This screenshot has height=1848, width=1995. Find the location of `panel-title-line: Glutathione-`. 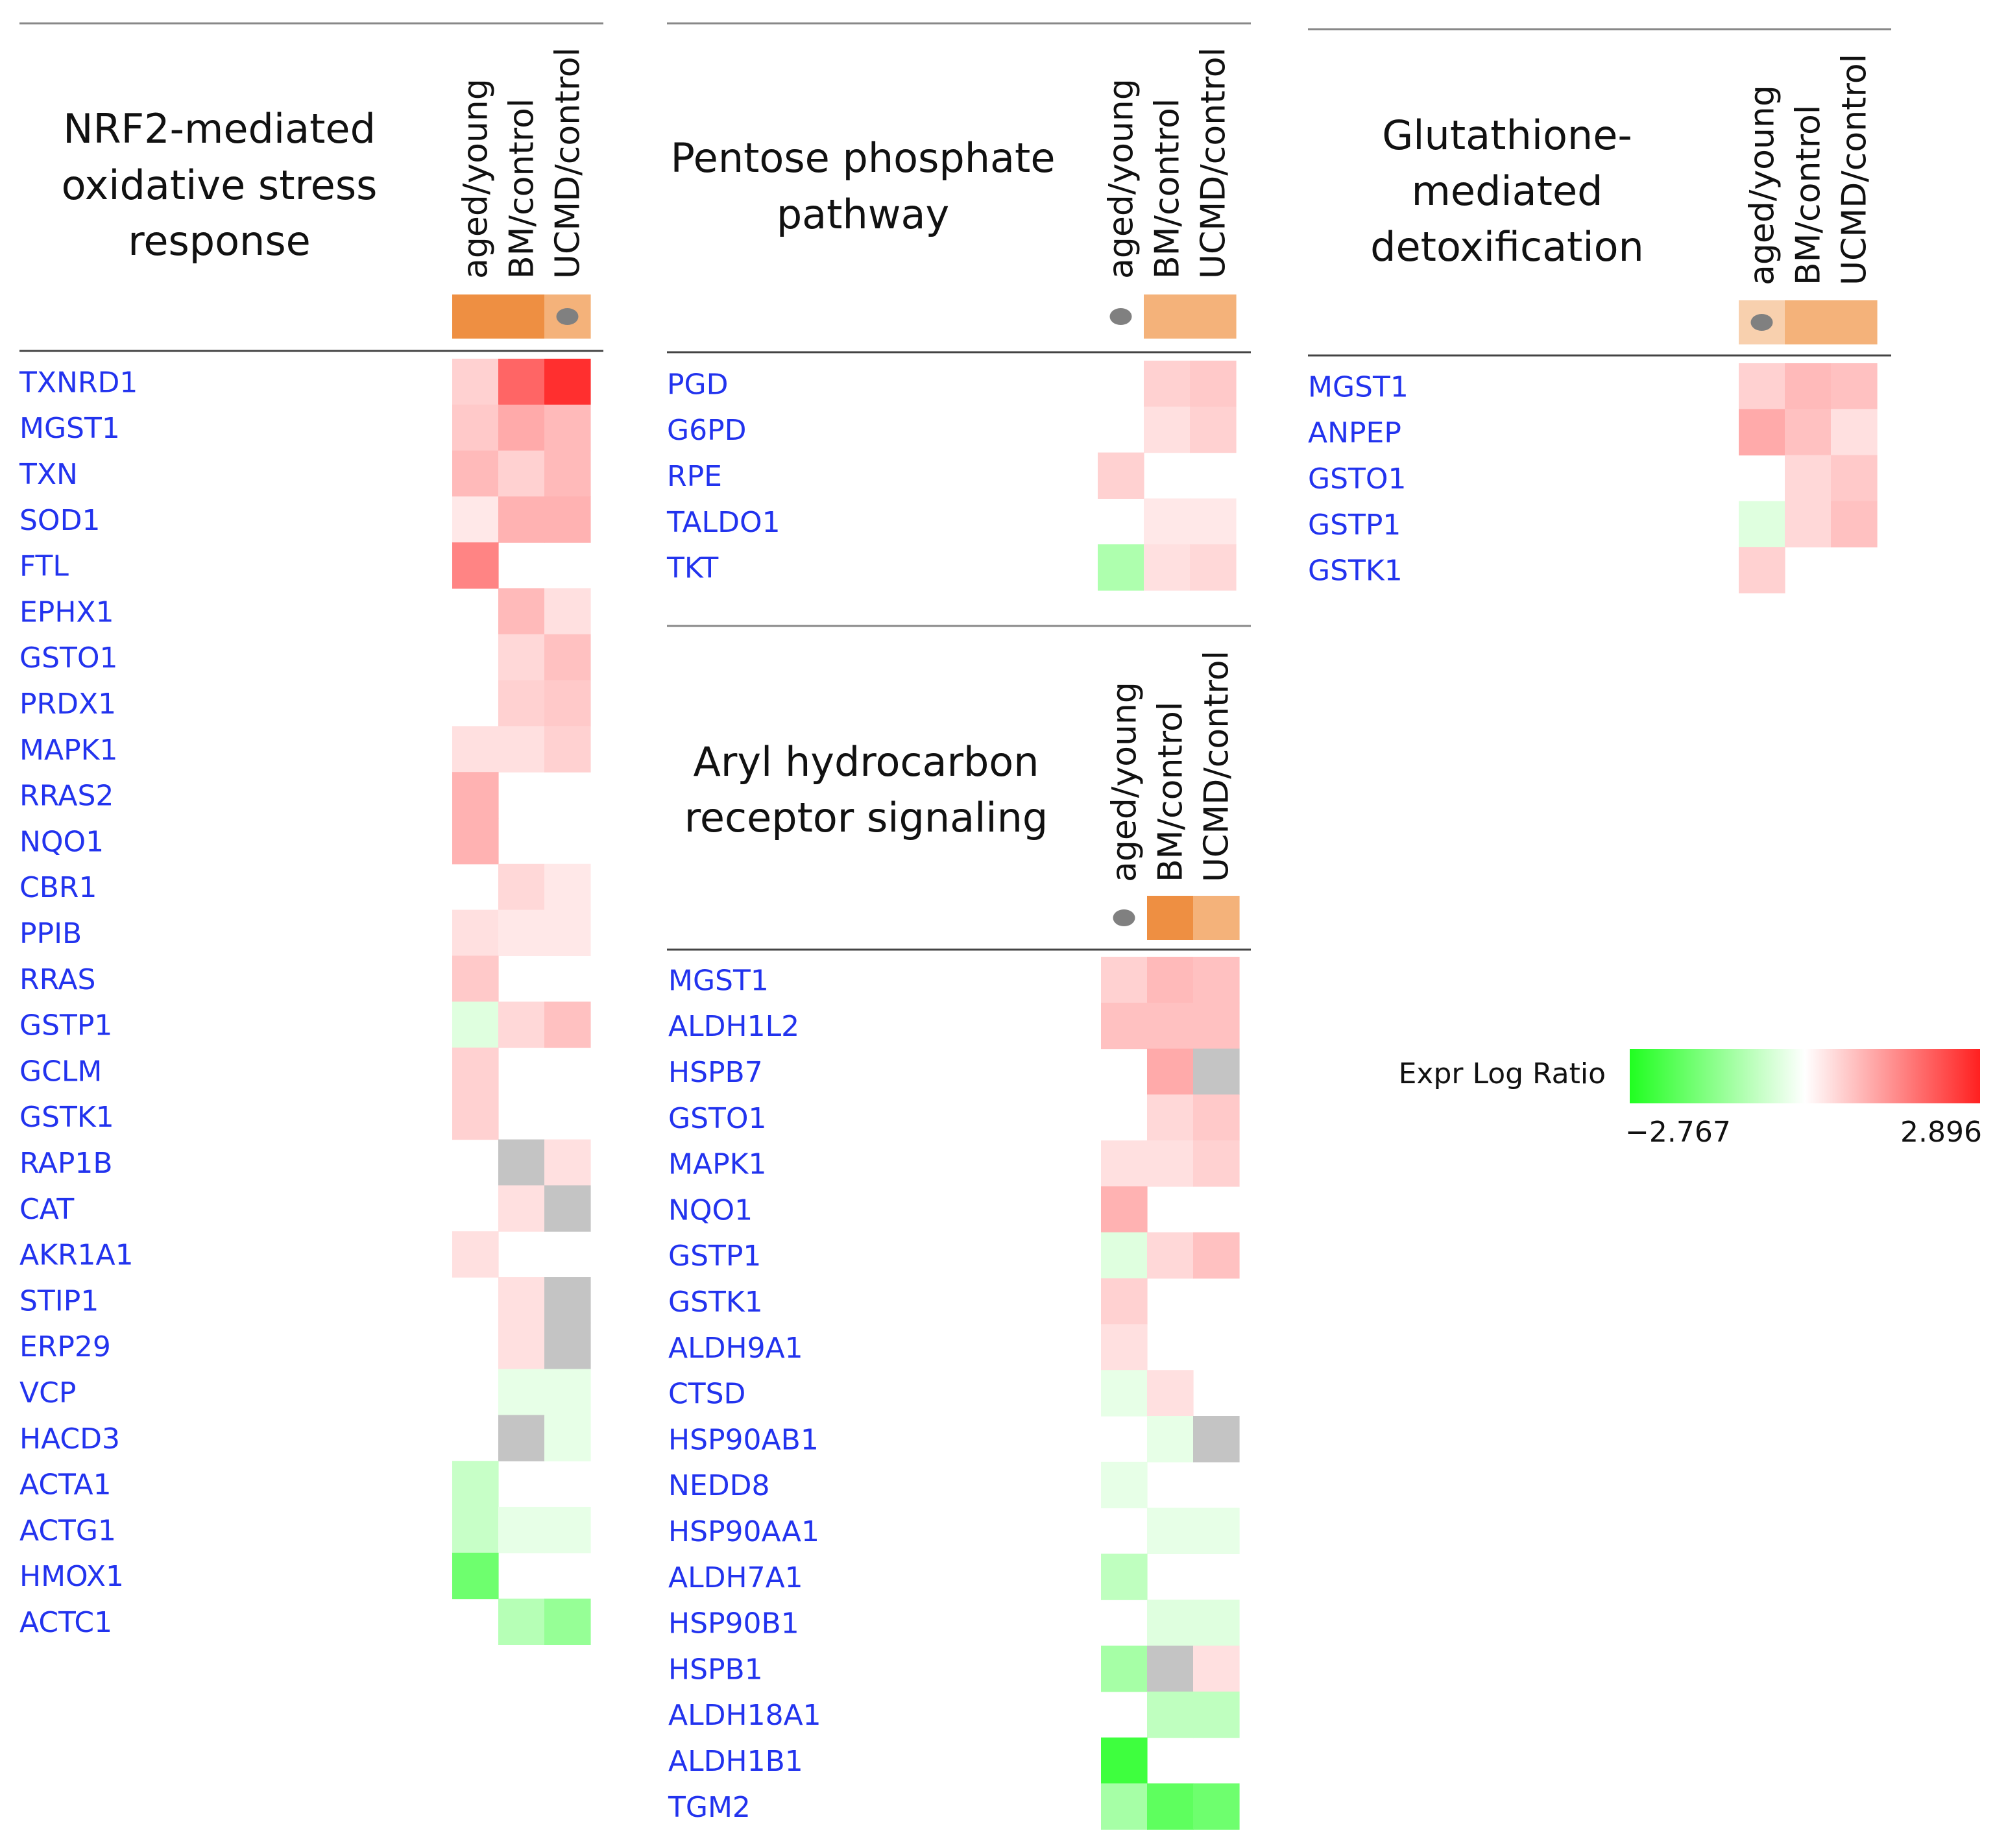

panel-title-line: Glutathione- is located at coordinates (1507, 135).